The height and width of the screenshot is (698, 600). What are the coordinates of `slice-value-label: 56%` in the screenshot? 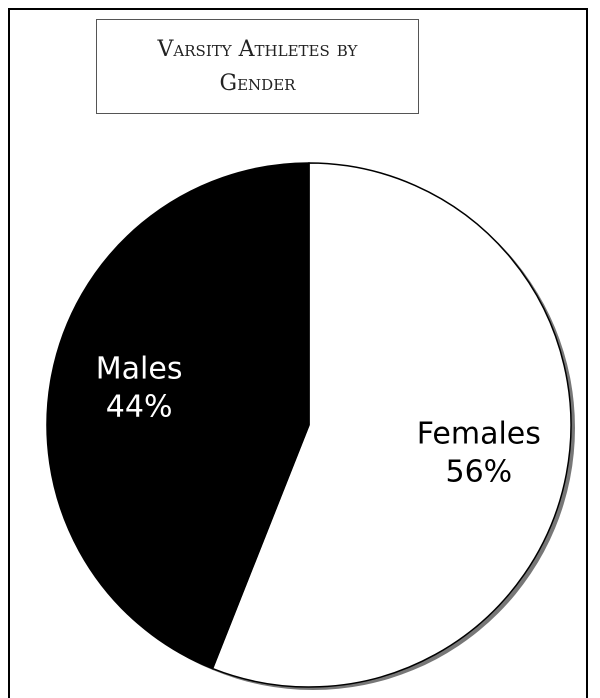 It's located at (479, 471).